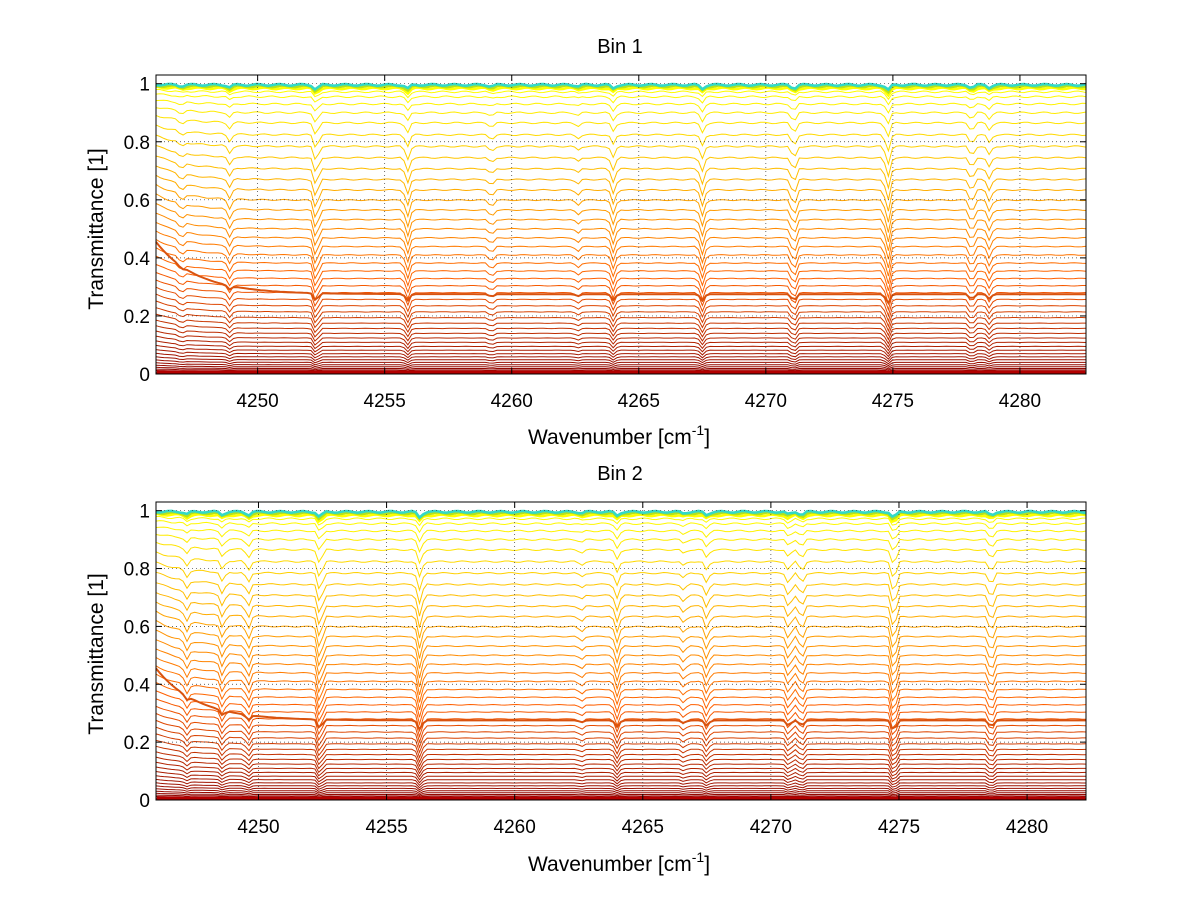 The image size is (1200, 901). I want to click on y-tick-label: 1, so click(144, 85).